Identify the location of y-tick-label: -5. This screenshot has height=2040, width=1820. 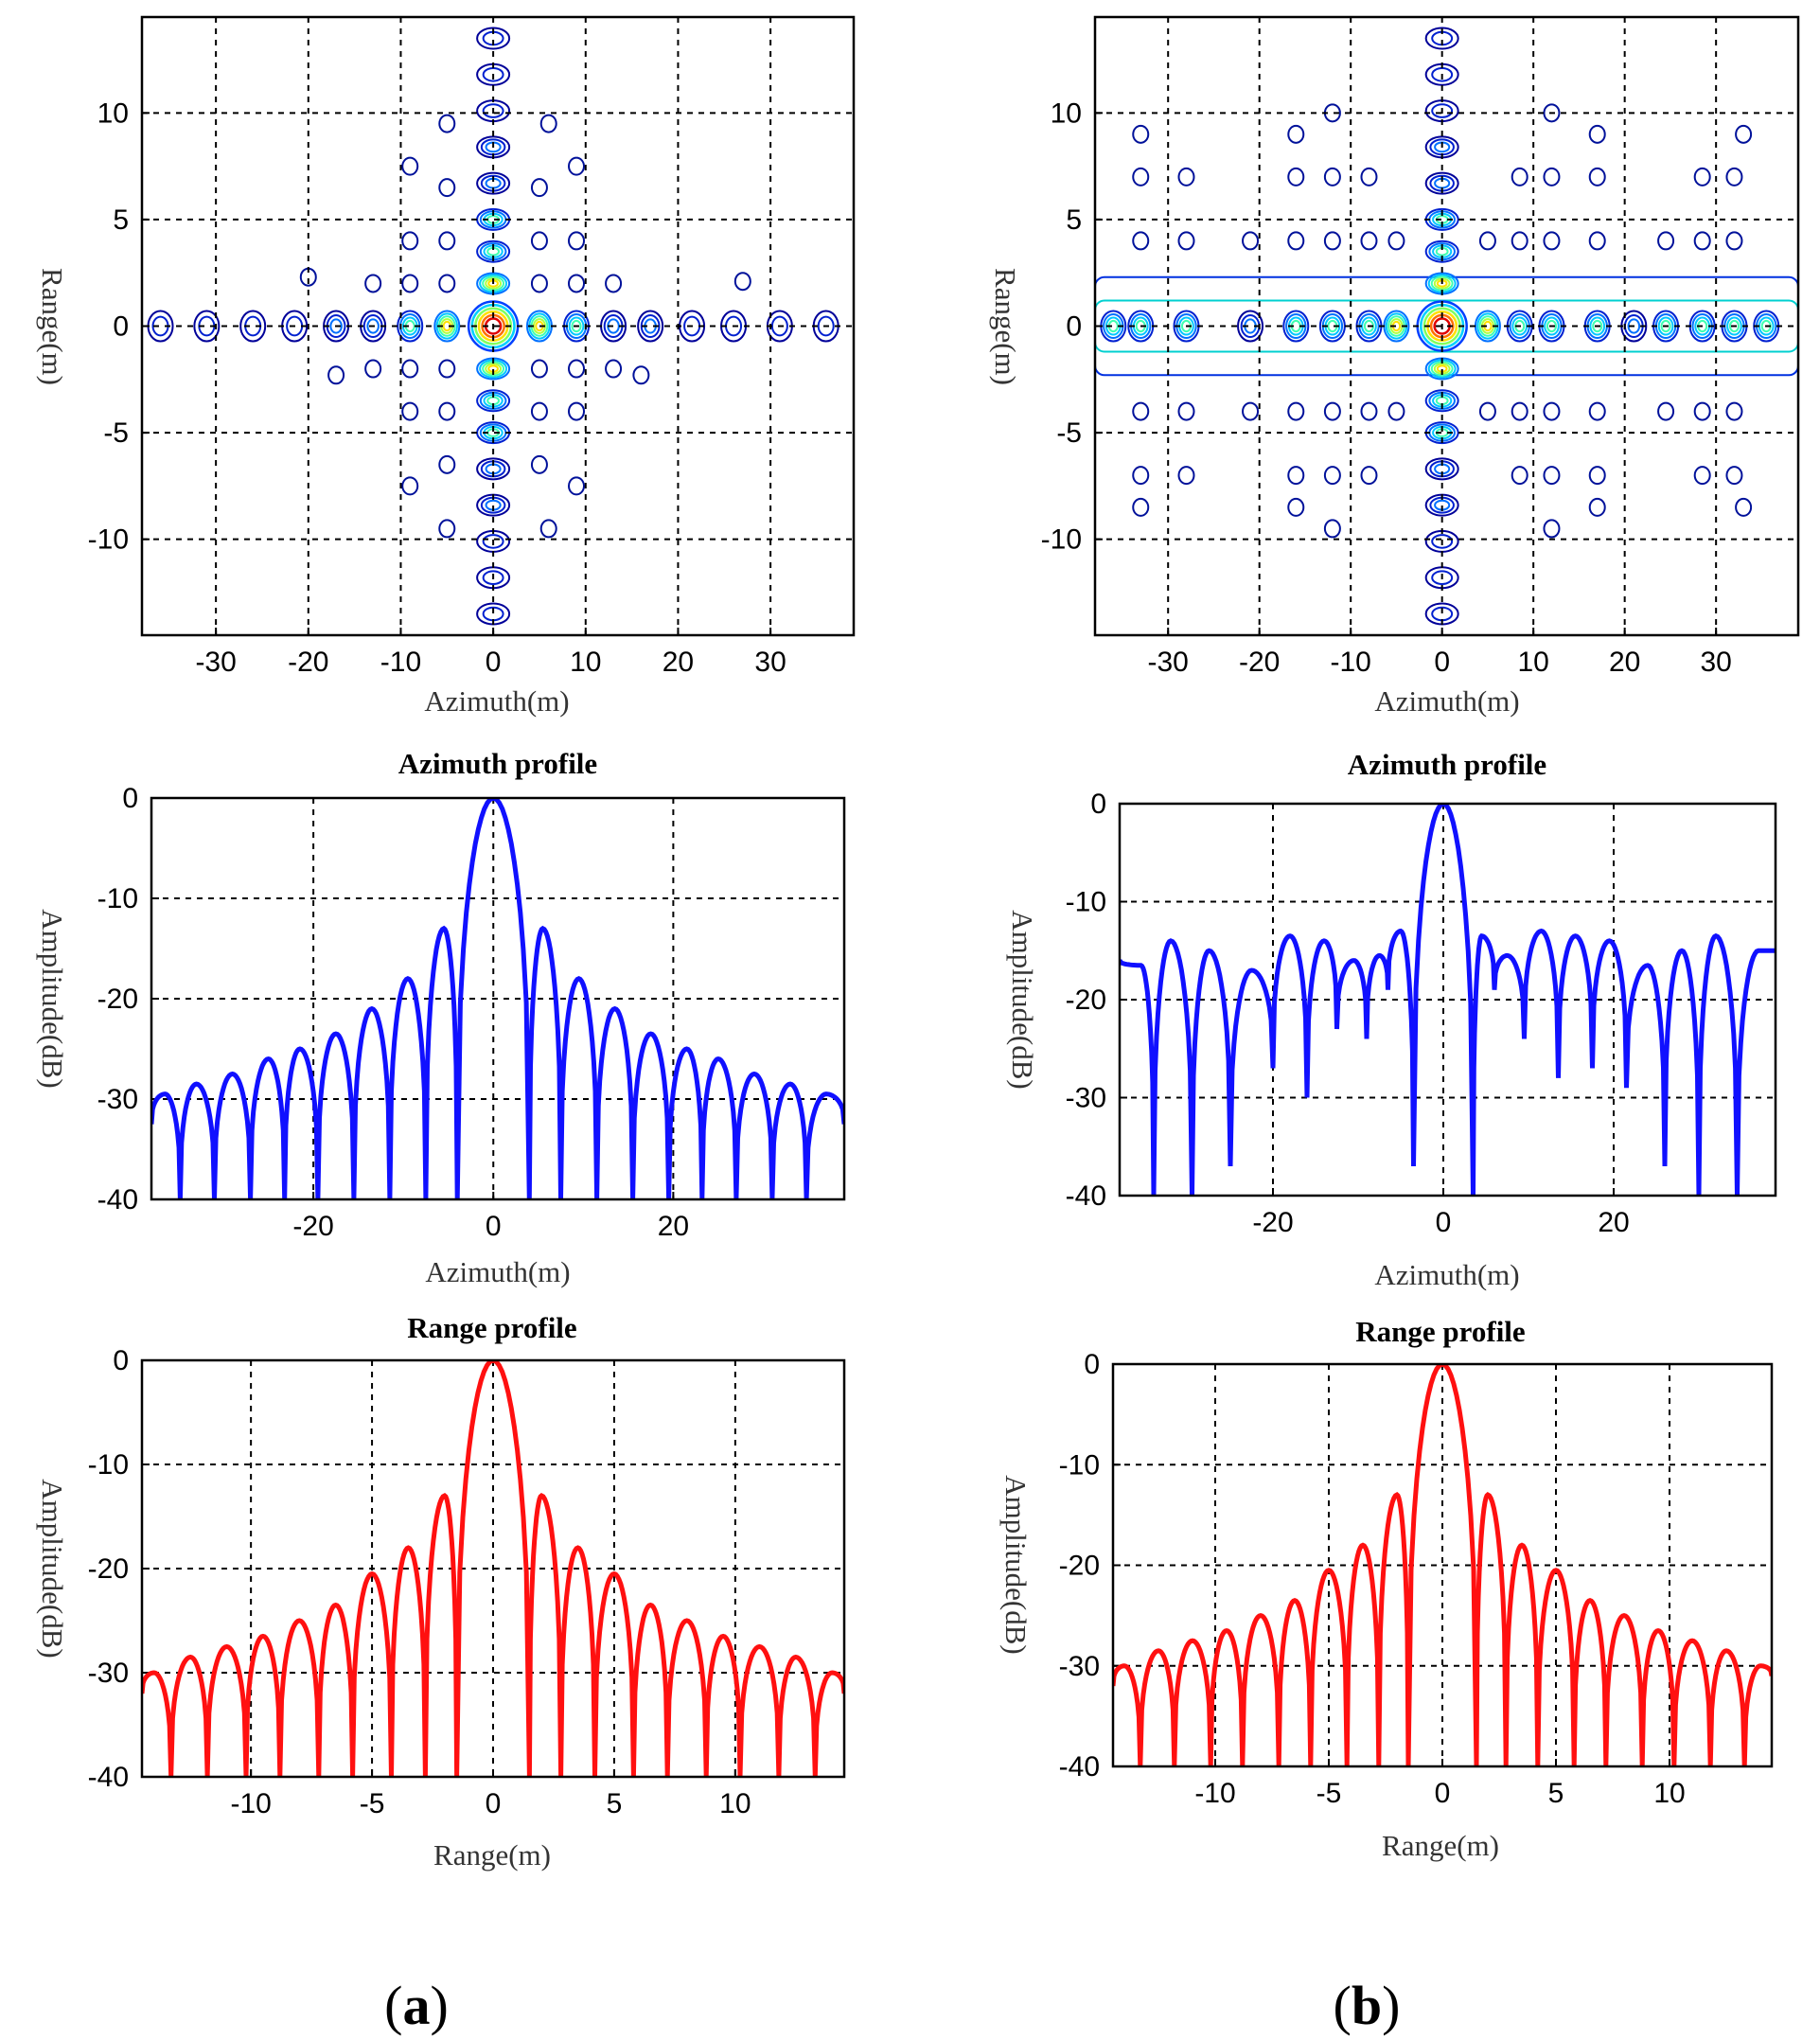
(1069, 433).